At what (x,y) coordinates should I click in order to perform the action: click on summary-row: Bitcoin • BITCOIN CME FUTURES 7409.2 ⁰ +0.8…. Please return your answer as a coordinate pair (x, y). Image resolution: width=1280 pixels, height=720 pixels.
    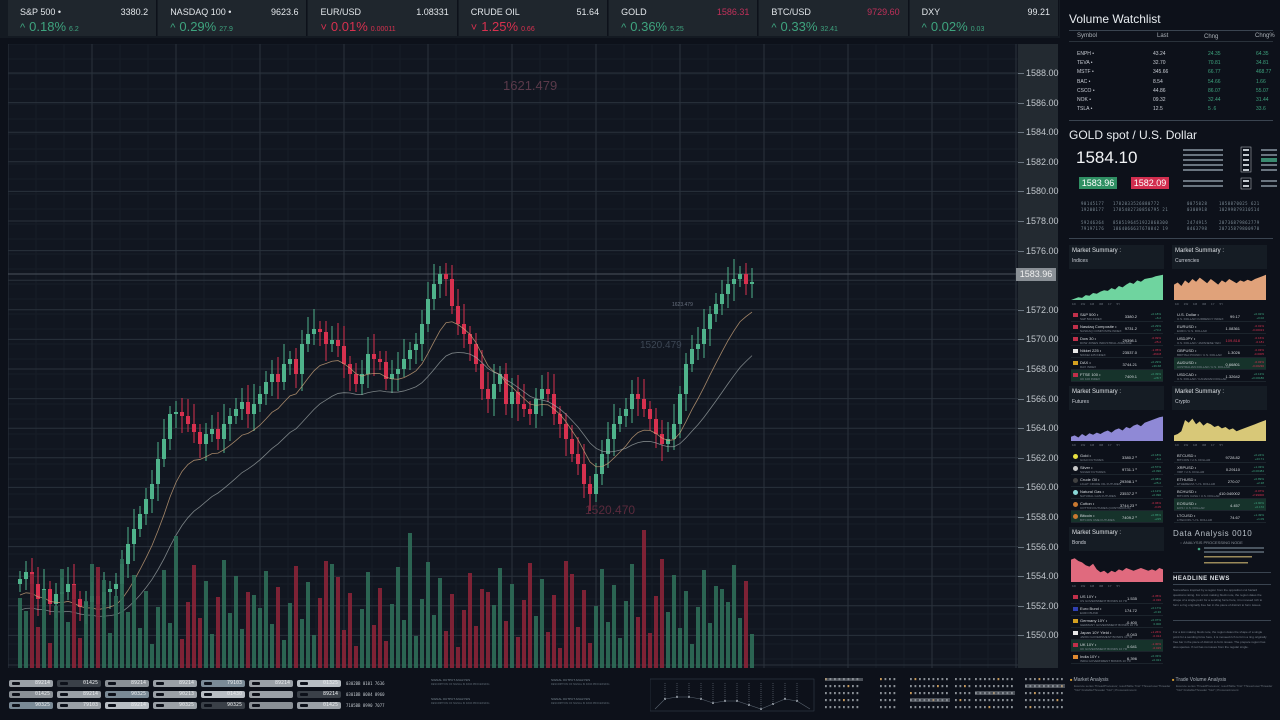
    Looking at the image, I should click on (1117, 517).